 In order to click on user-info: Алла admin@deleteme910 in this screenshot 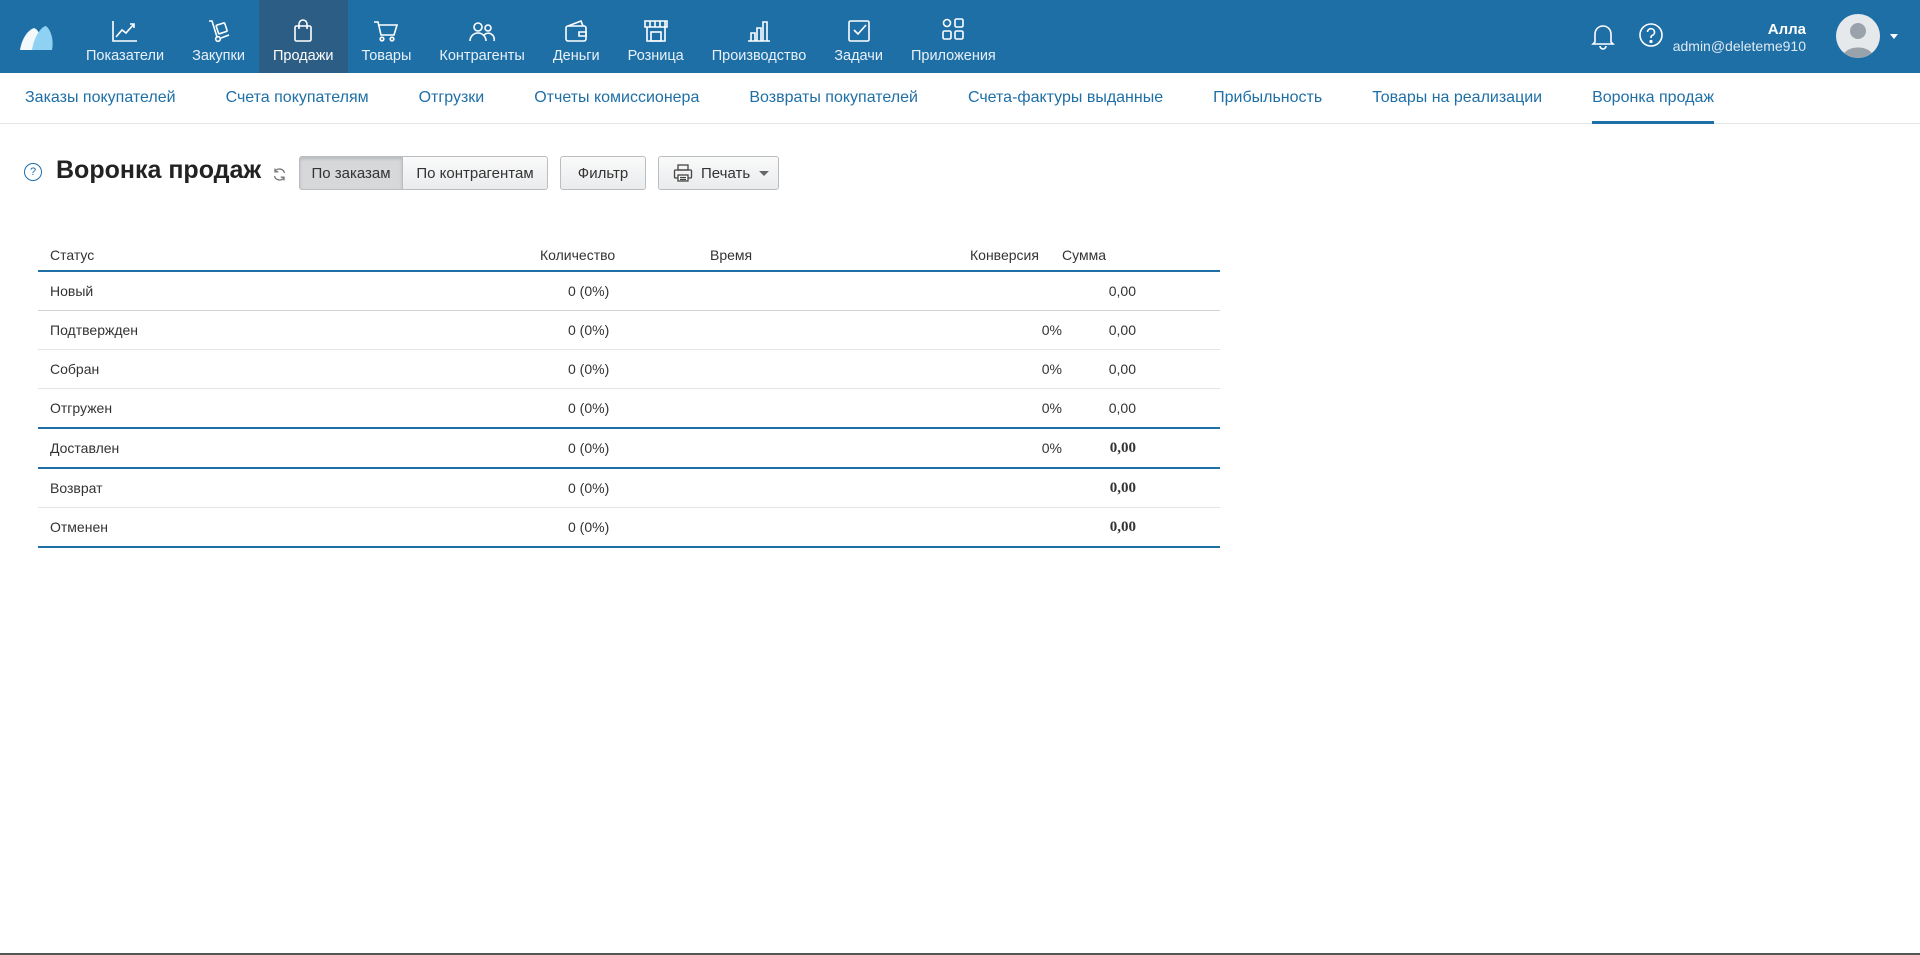, I will do `click(1739, 38)`.